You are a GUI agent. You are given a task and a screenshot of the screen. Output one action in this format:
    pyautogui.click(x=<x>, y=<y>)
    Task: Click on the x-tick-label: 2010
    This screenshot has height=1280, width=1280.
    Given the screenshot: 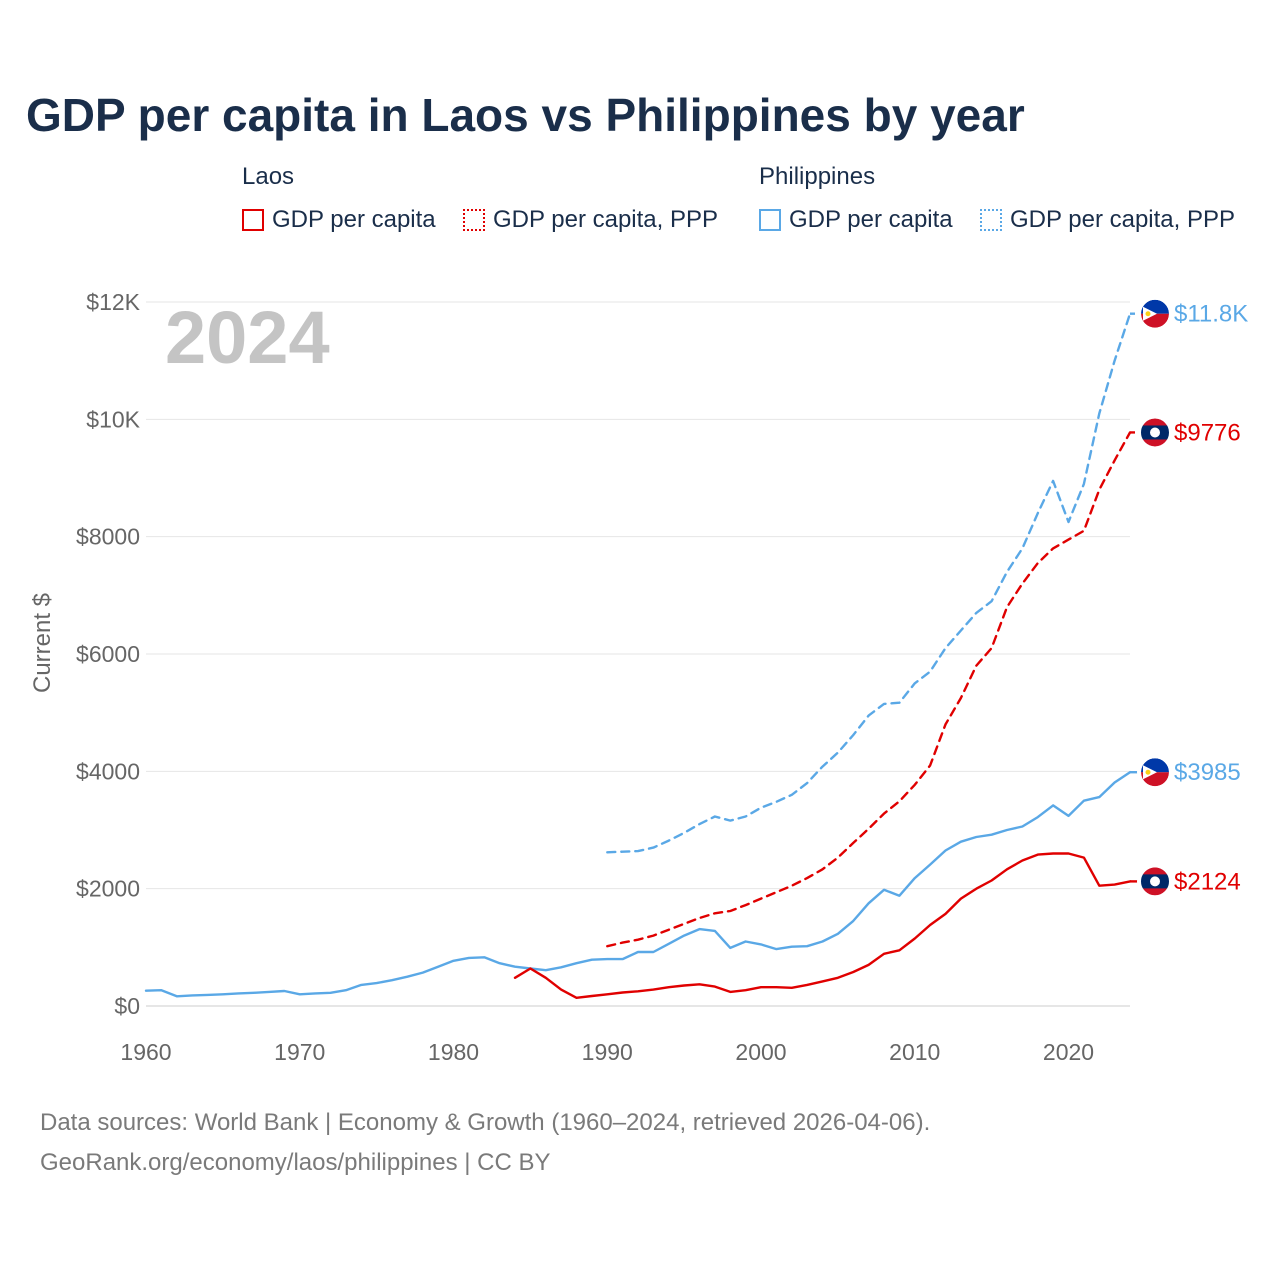 What is the action you would take?
    pyautogui.click(x=914, y=1052)
    